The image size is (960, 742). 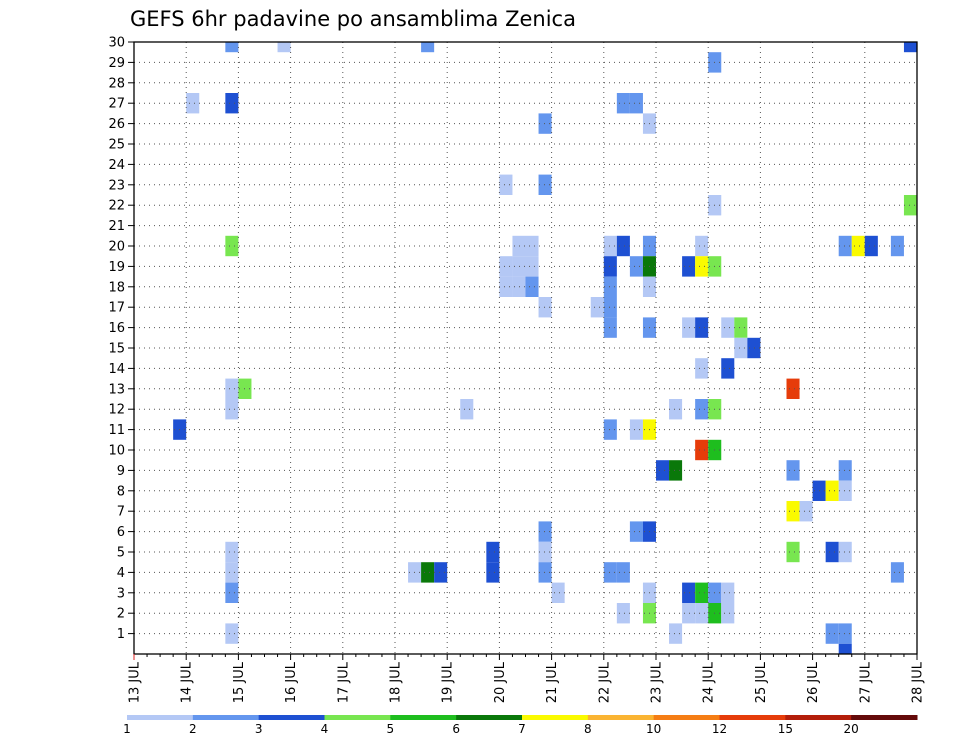 What do you see at coordinates (588, 729) in the screenshot?
I see `legend-label: 8` at bounding box center [588, 729].